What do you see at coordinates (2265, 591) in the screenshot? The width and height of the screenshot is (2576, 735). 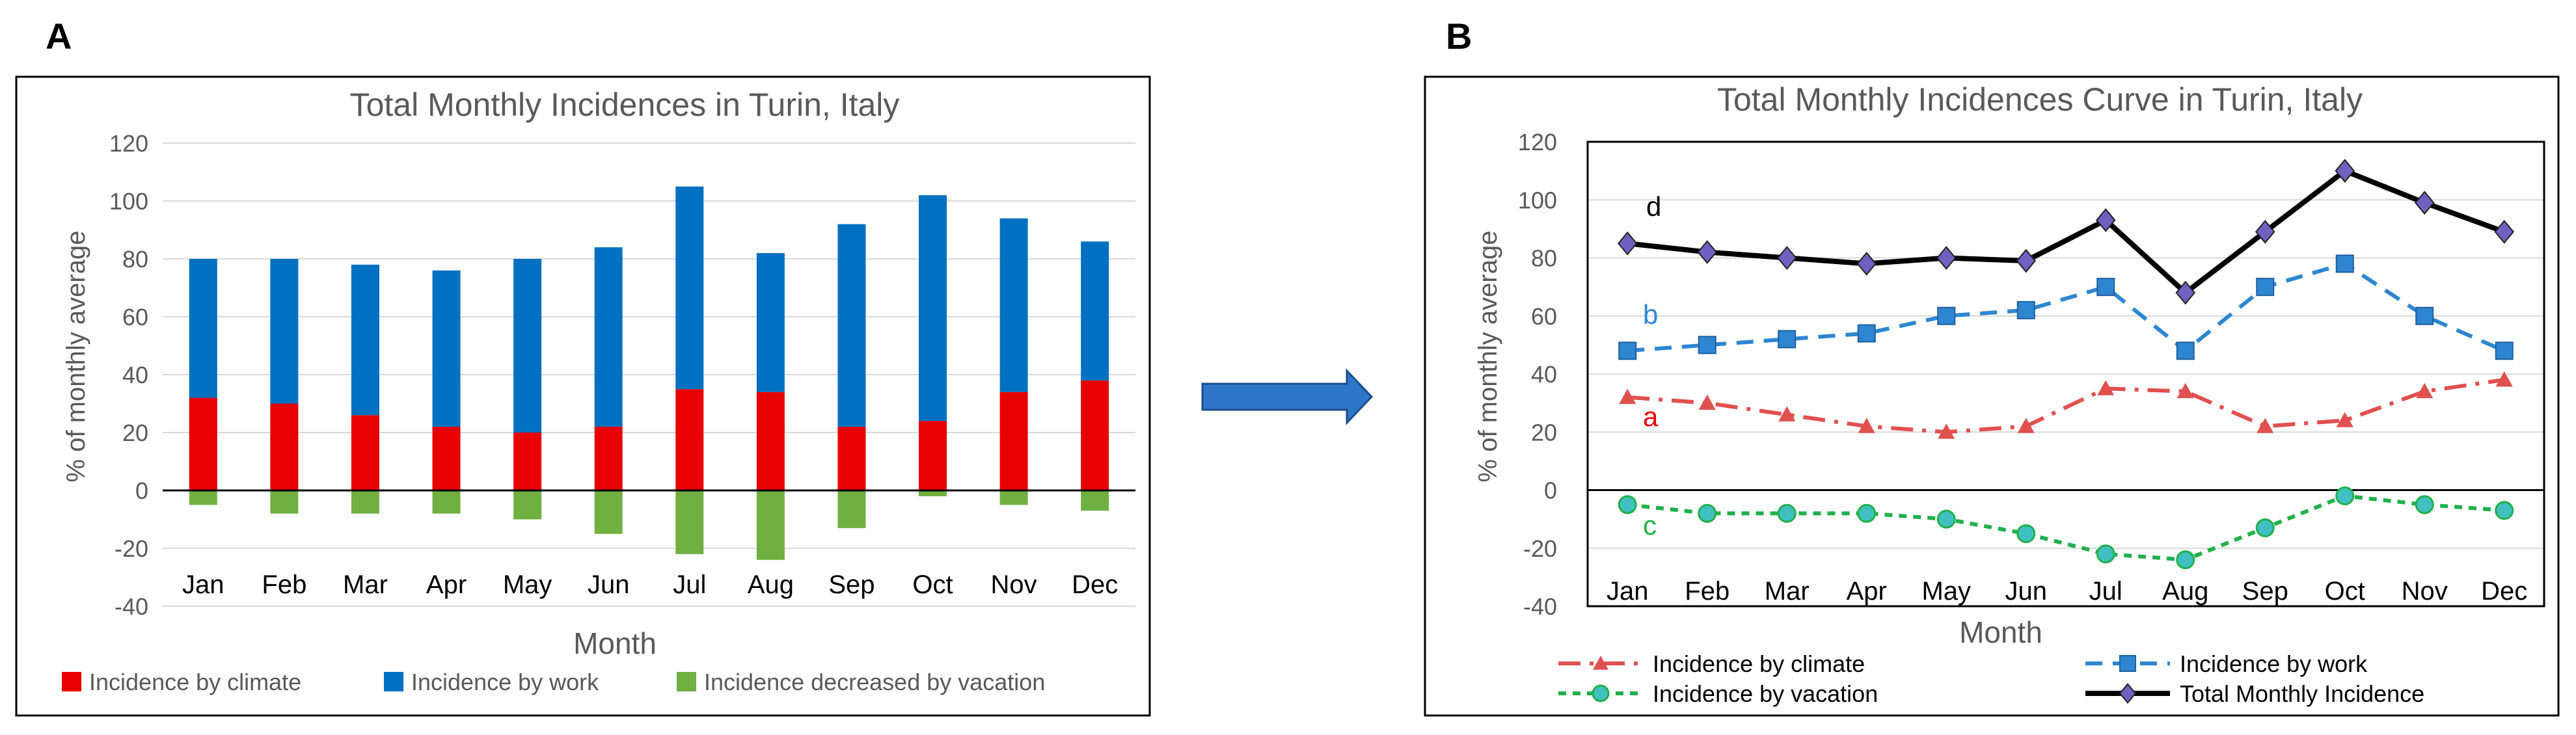 I see `x-tick-label: Sep` at bounding box center [2265, 591].